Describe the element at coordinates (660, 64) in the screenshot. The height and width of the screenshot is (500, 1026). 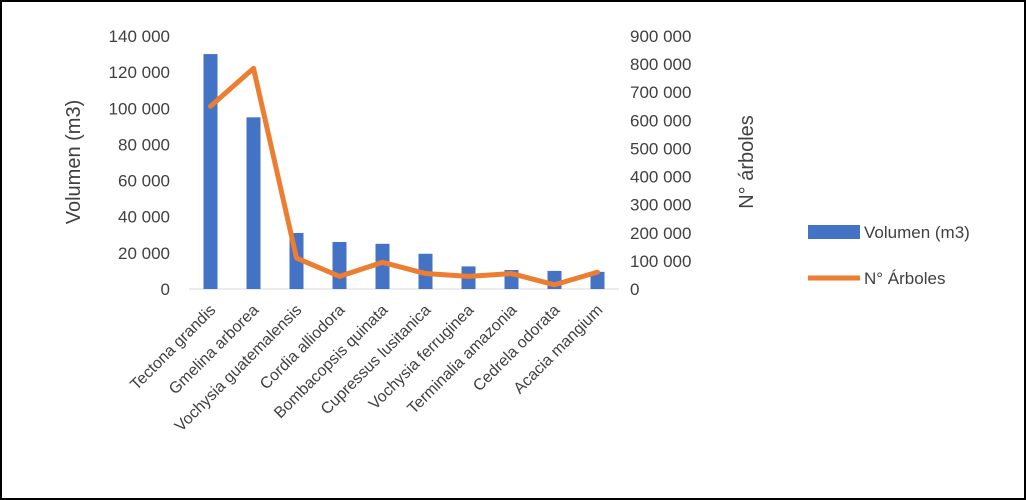
I see `right-tick-label: 800 000` at that location.